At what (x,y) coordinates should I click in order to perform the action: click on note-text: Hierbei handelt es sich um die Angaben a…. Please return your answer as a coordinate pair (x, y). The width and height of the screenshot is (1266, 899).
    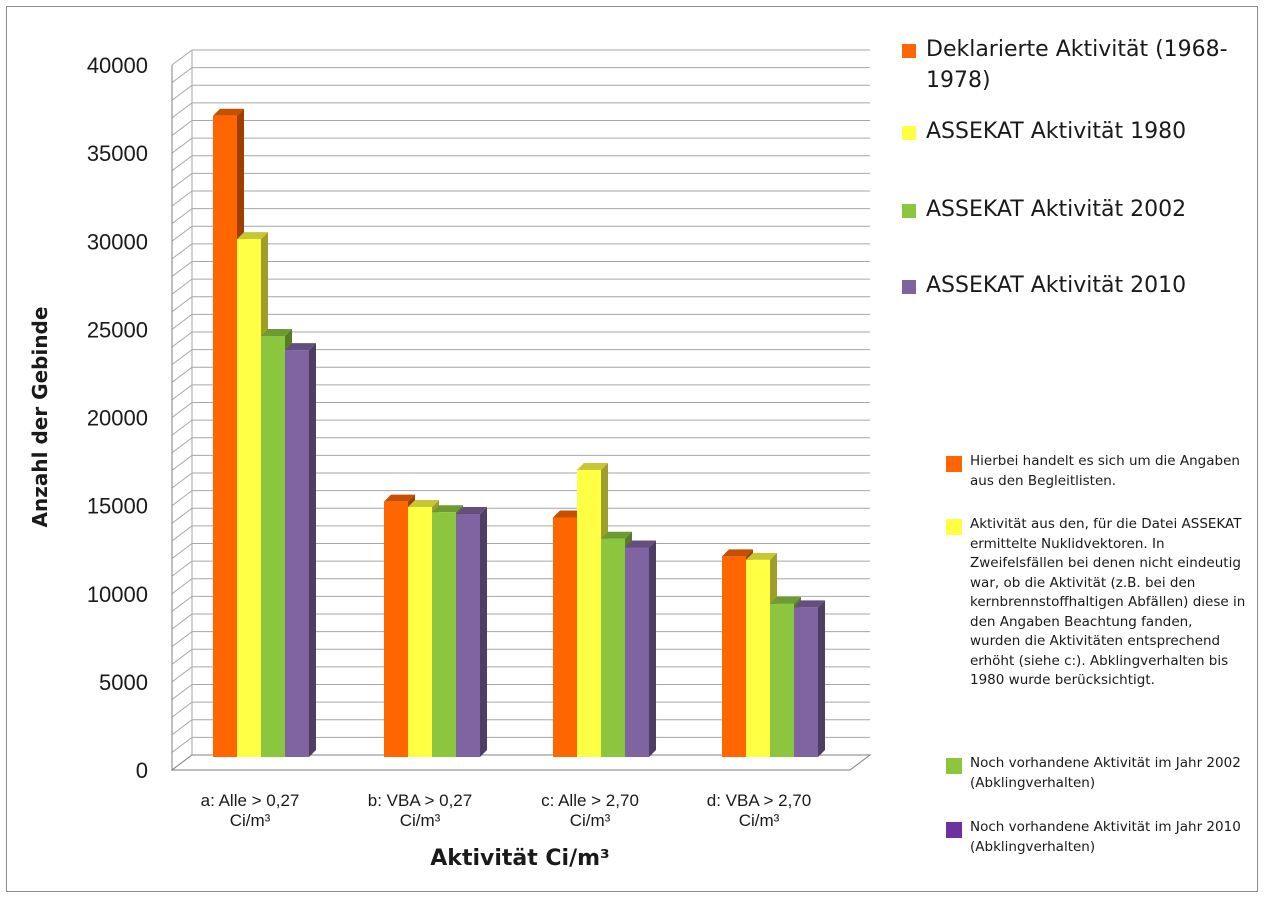
    Looking at the image, I should click on (1105, 471).